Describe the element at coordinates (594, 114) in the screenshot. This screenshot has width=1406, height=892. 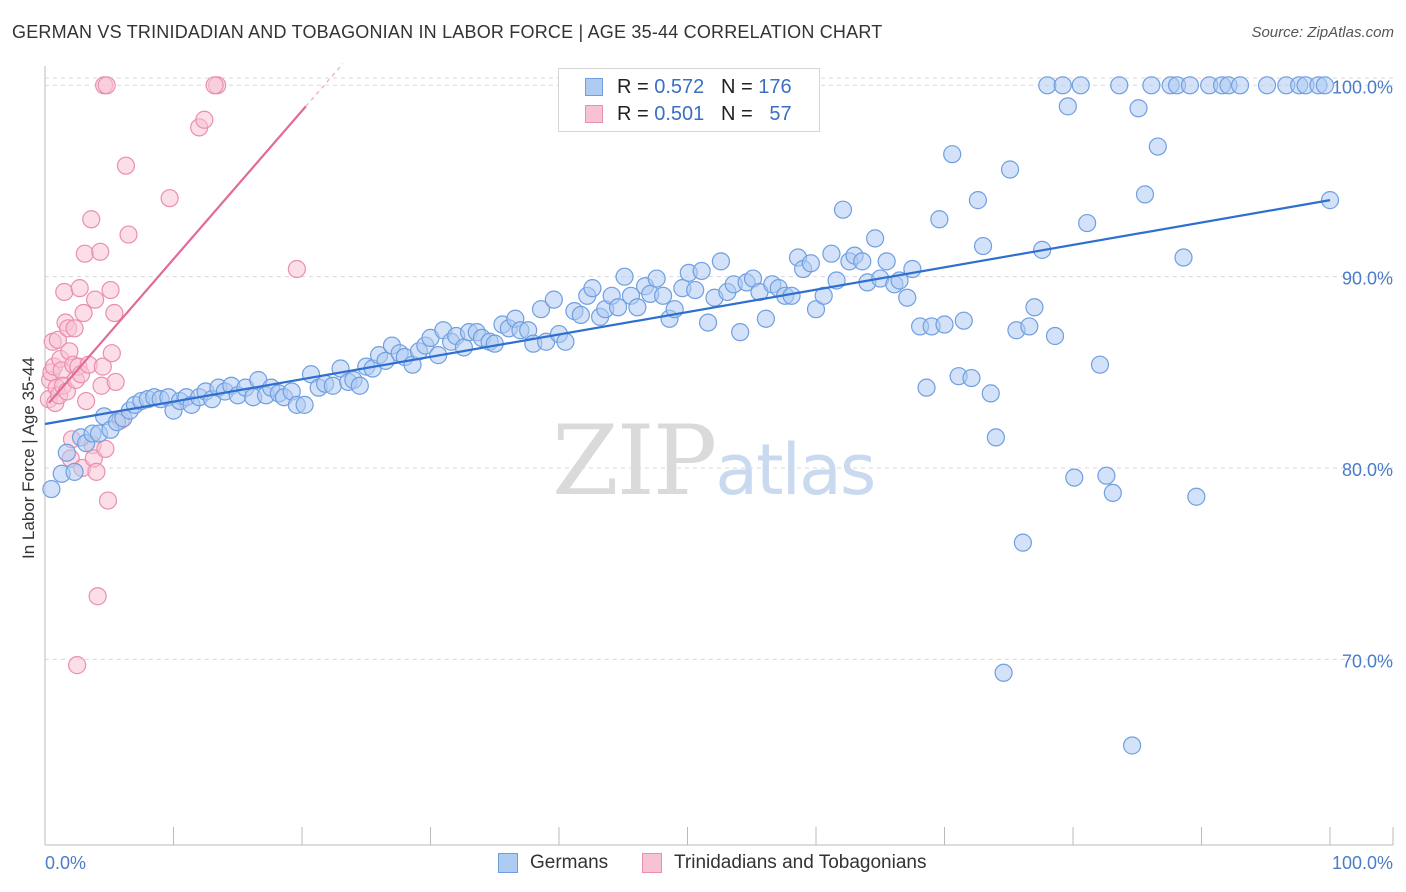
I see `stats-legend-swatch-trinidadians` at that location.